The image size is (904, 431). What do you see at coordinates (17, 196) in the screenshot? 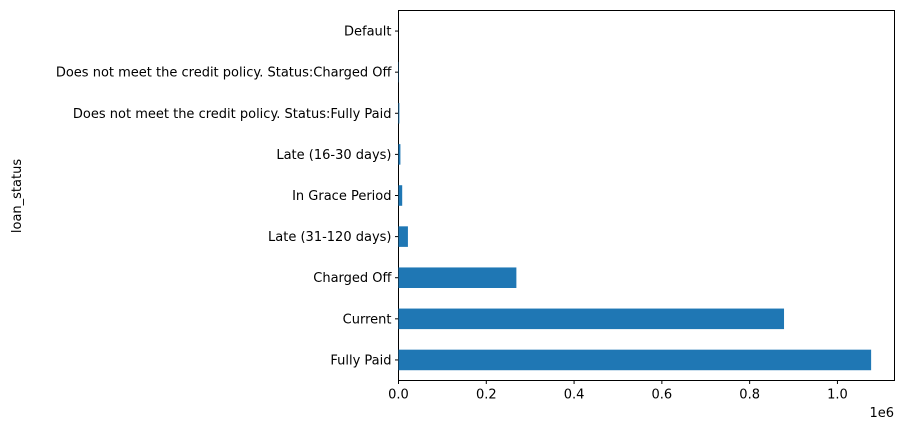
I see `y-axis-label: loan_status` at bounding box center [17, 196].